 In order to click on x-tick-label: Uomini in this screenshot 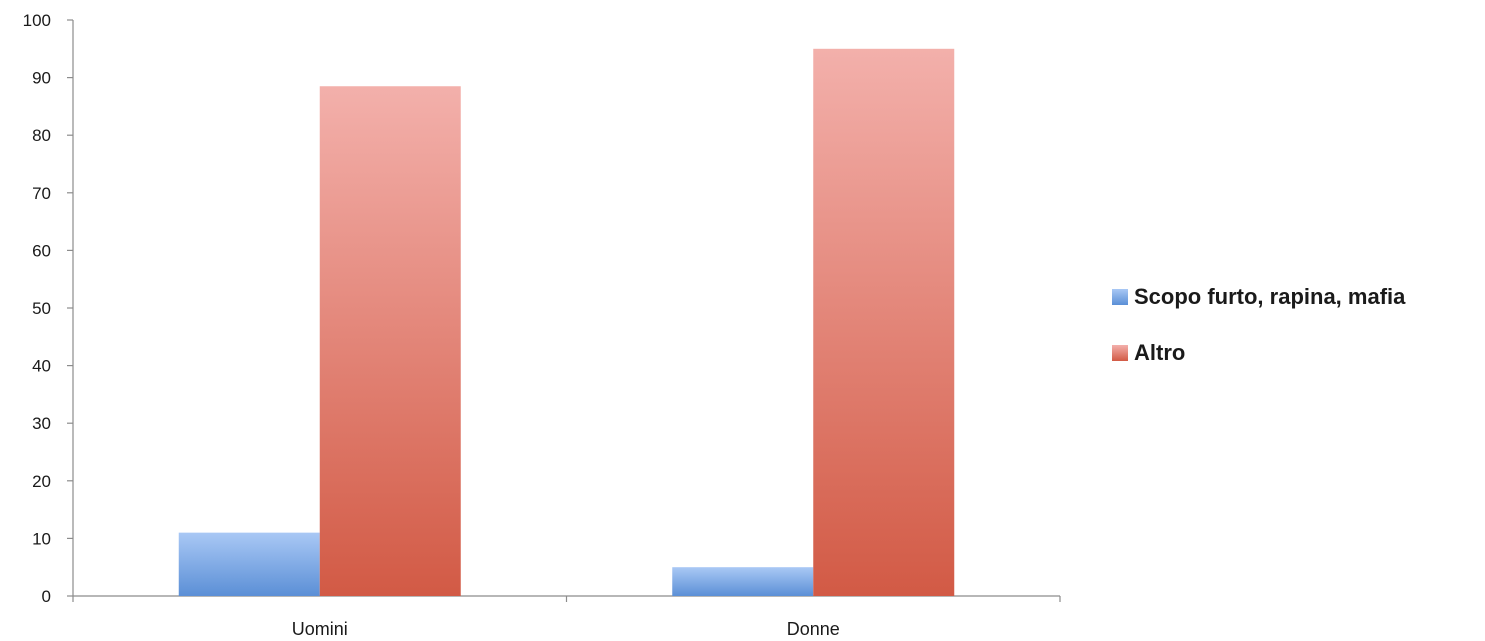, I will do `click(320, 629)`.